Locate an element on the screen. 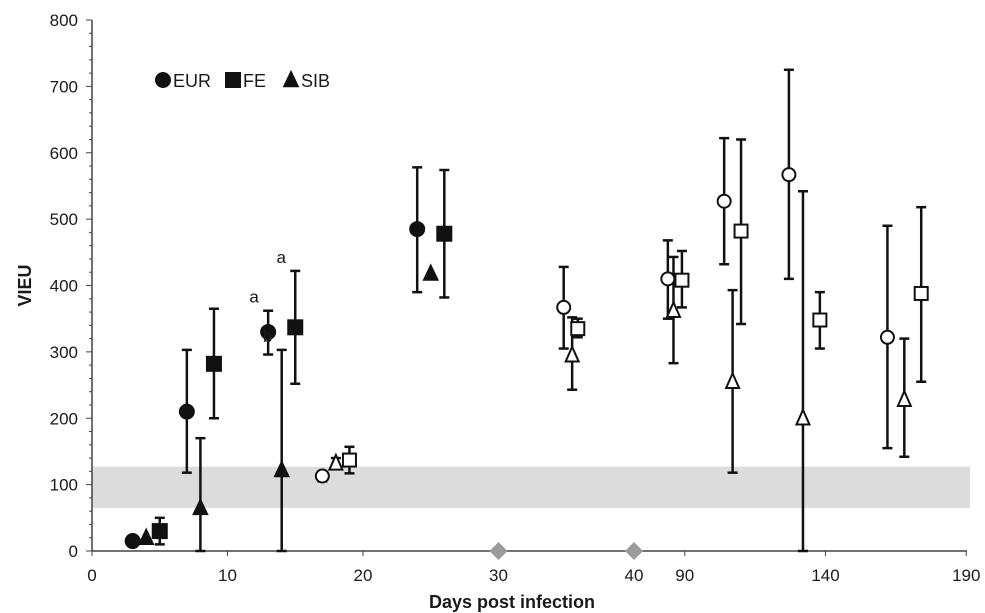 Image resolution: width=985 pixels, height=613 pixels. legend-label-fe: FE is located at coordinates (254, 81).